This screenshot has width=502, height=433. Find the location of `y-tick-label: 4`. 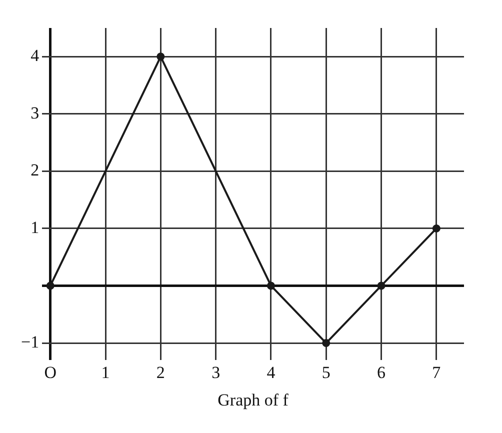

y-tick-label: 4 is located at coordinates (35, 56).